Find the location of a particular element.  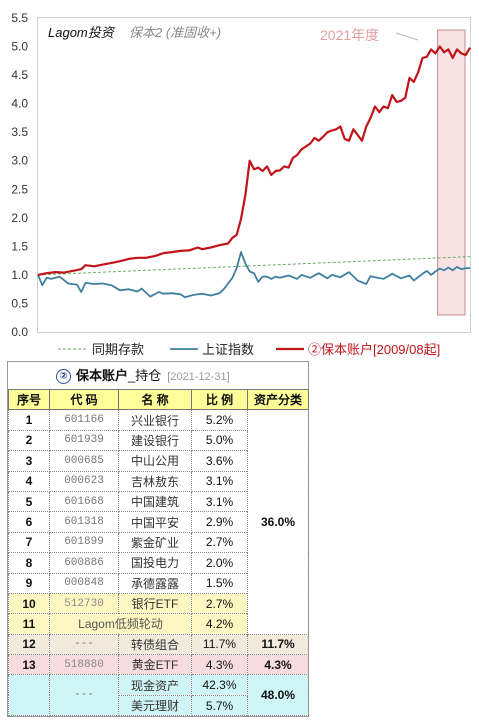

row-no: 13 is located at coordinates (29, 665).